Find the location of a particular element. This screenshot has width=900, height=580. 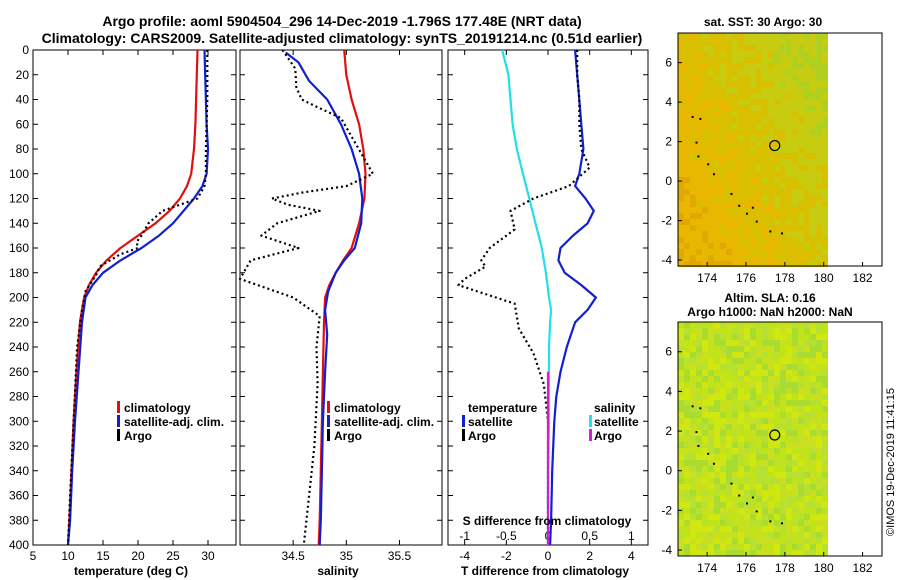

map-y-tick-label: 0 is located at coordinates (668, 181).